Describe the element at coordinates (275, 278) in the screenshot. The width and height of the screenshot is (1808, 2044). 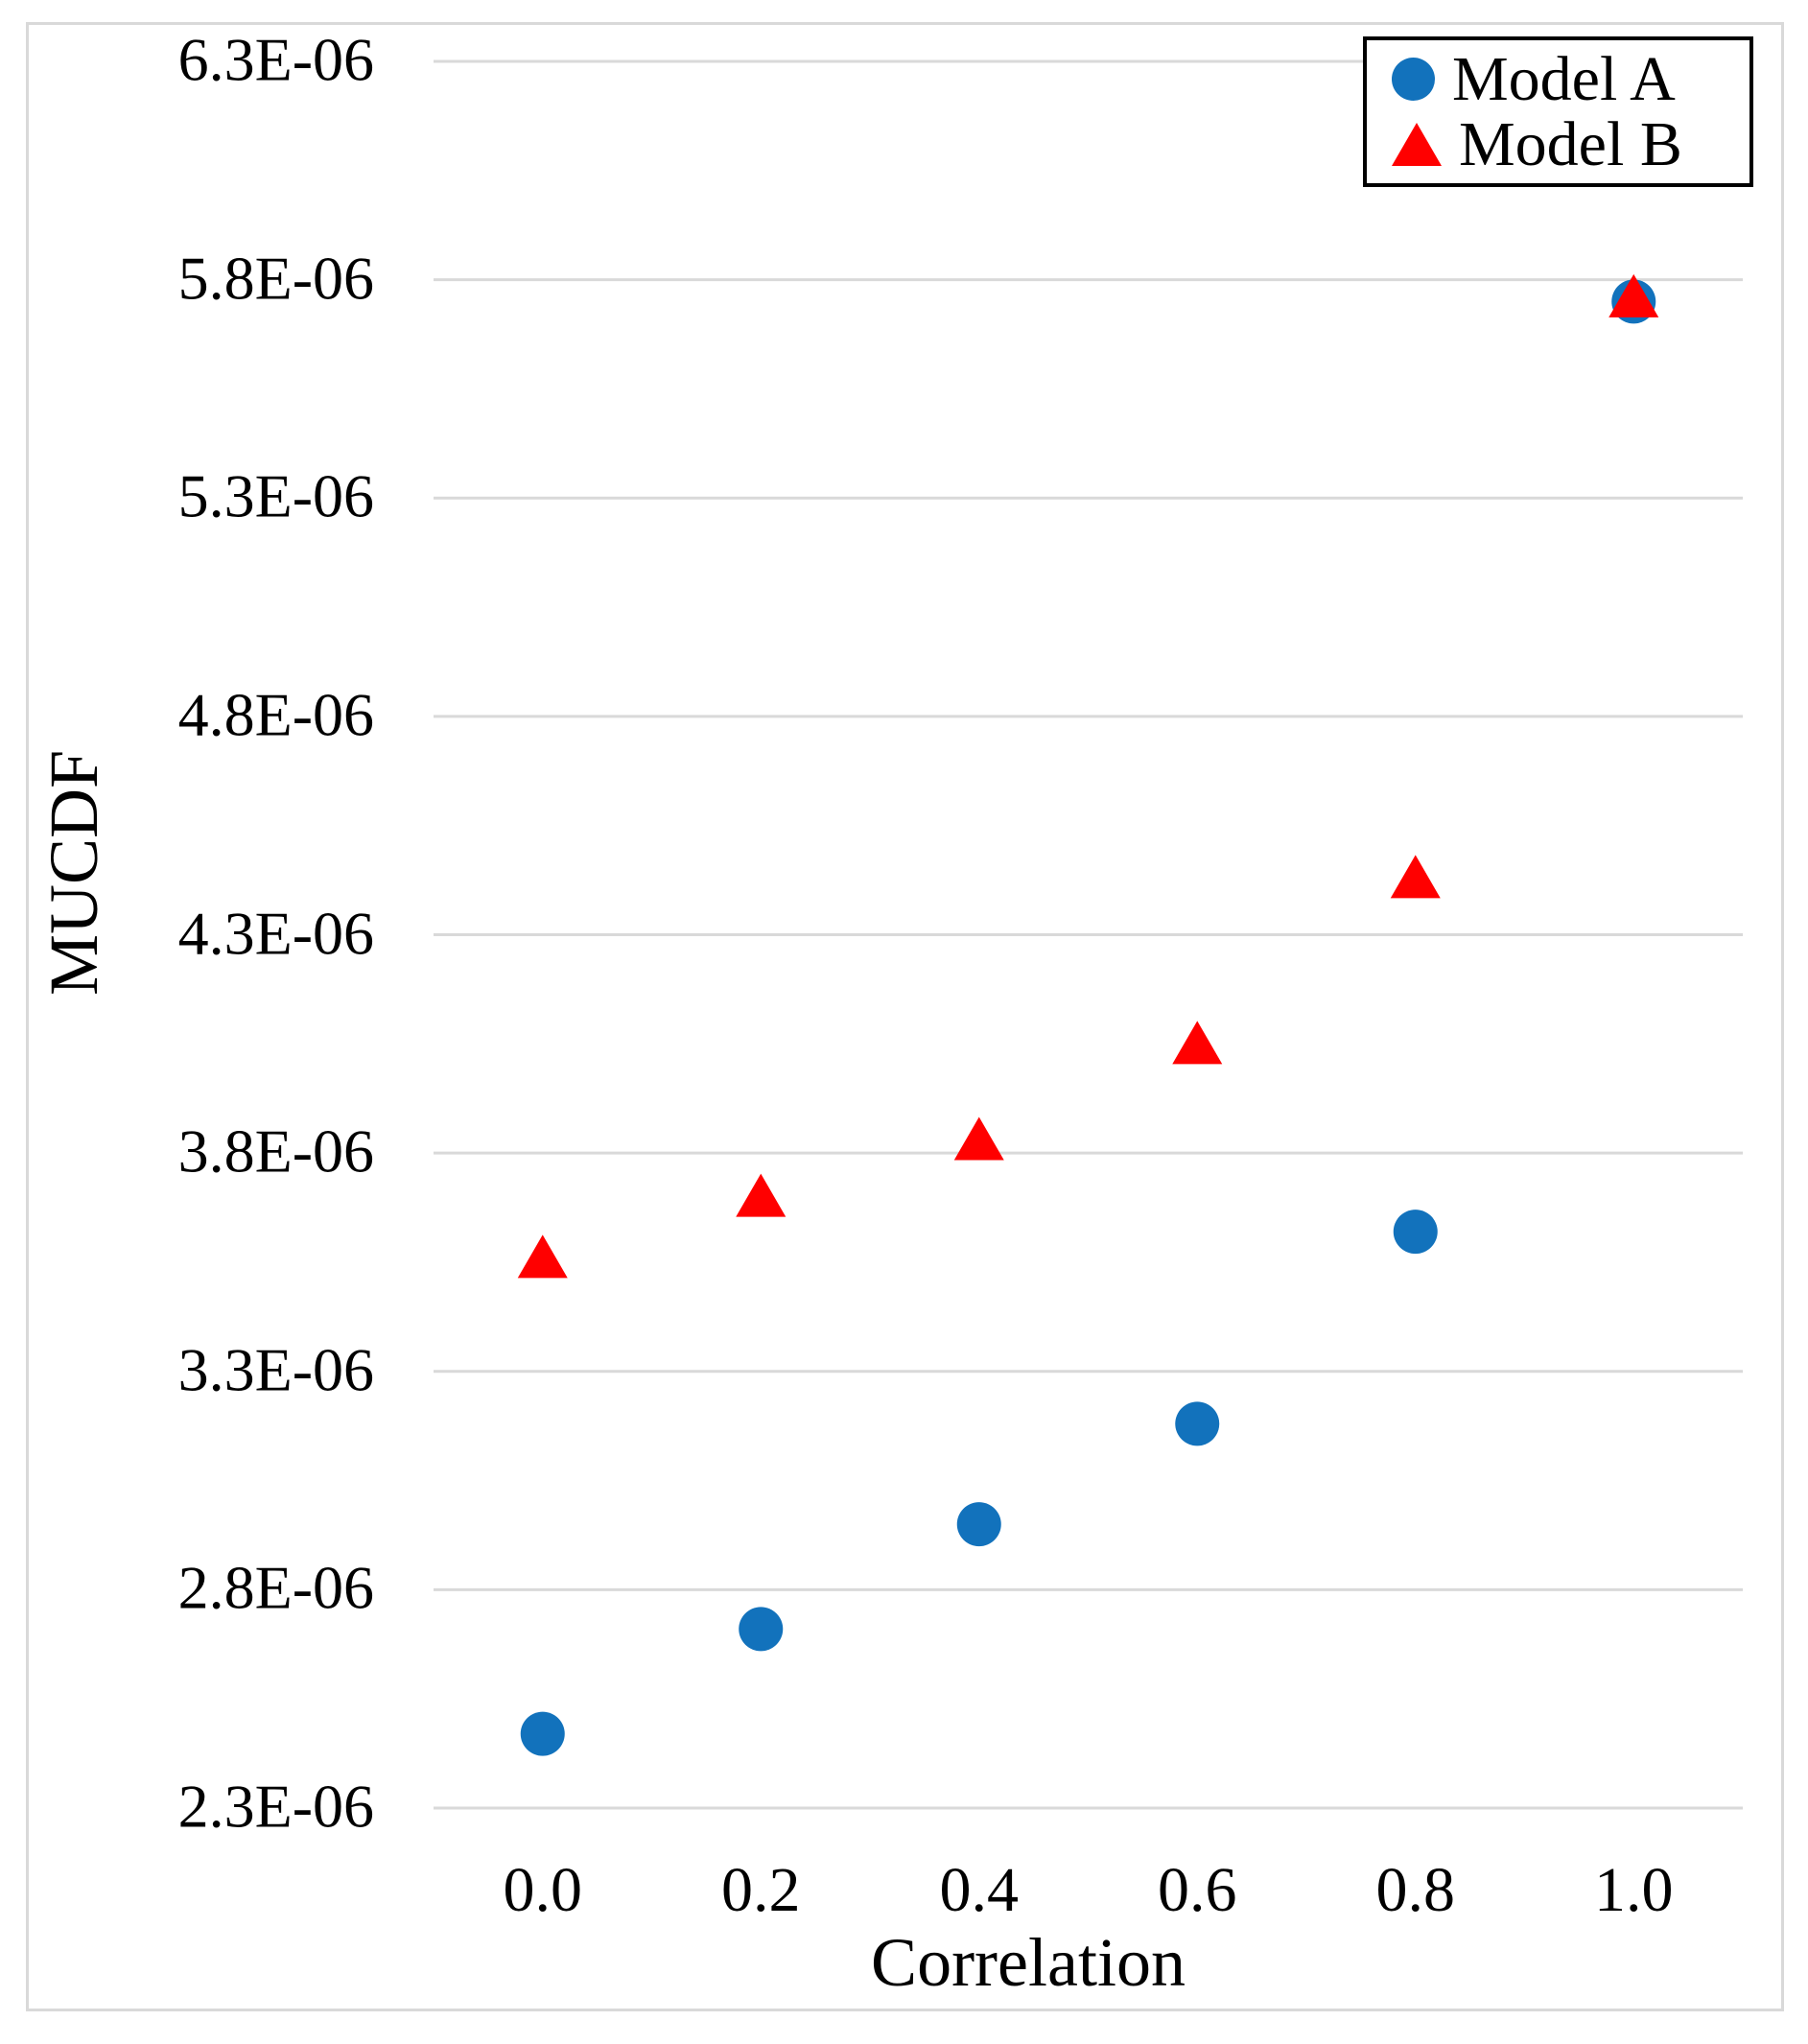
I see `y-tick-label: 5.8E-06` at that location.